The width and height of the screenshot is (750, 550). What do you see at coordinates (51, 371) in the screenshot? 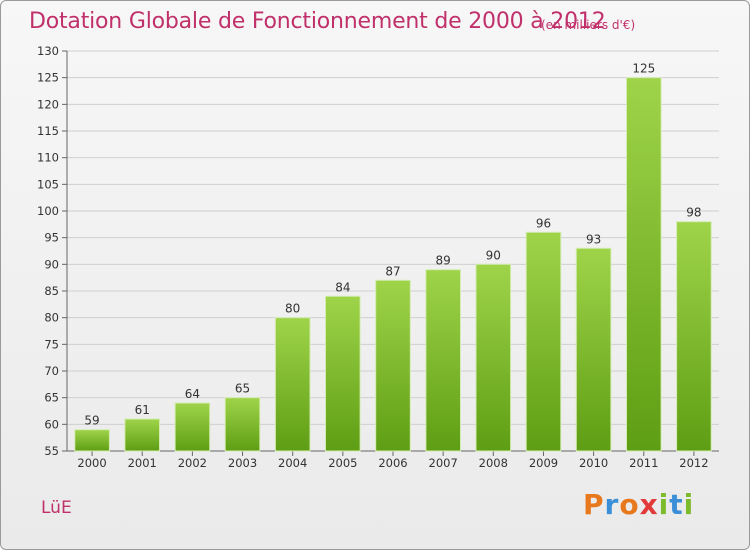
I see `y-tick-label: 70` at bounding box center [51, 371].